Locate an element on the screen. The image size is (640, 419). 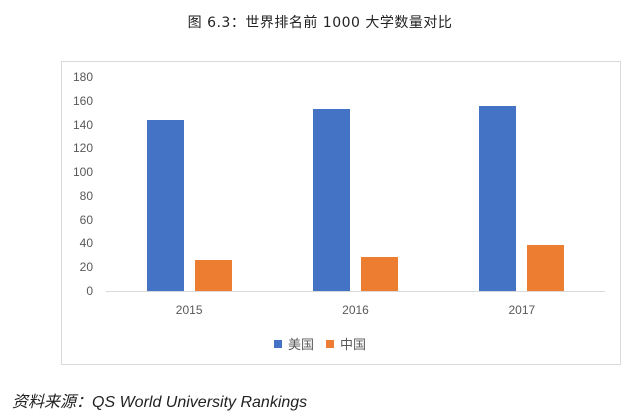
legend-item-us: 美国 is located at coordinates (293, 343).